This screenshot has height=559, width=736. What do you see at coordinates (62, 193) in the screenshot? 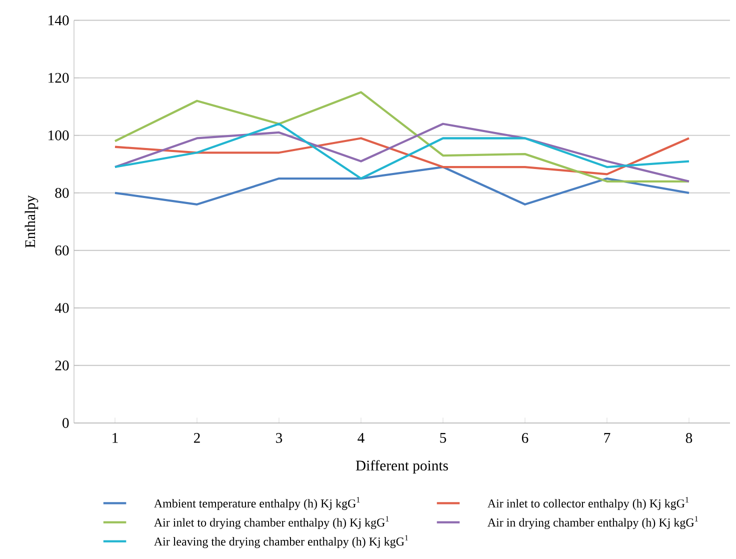
I see `y-tick-label: 80` at bounding box center [62, 193].